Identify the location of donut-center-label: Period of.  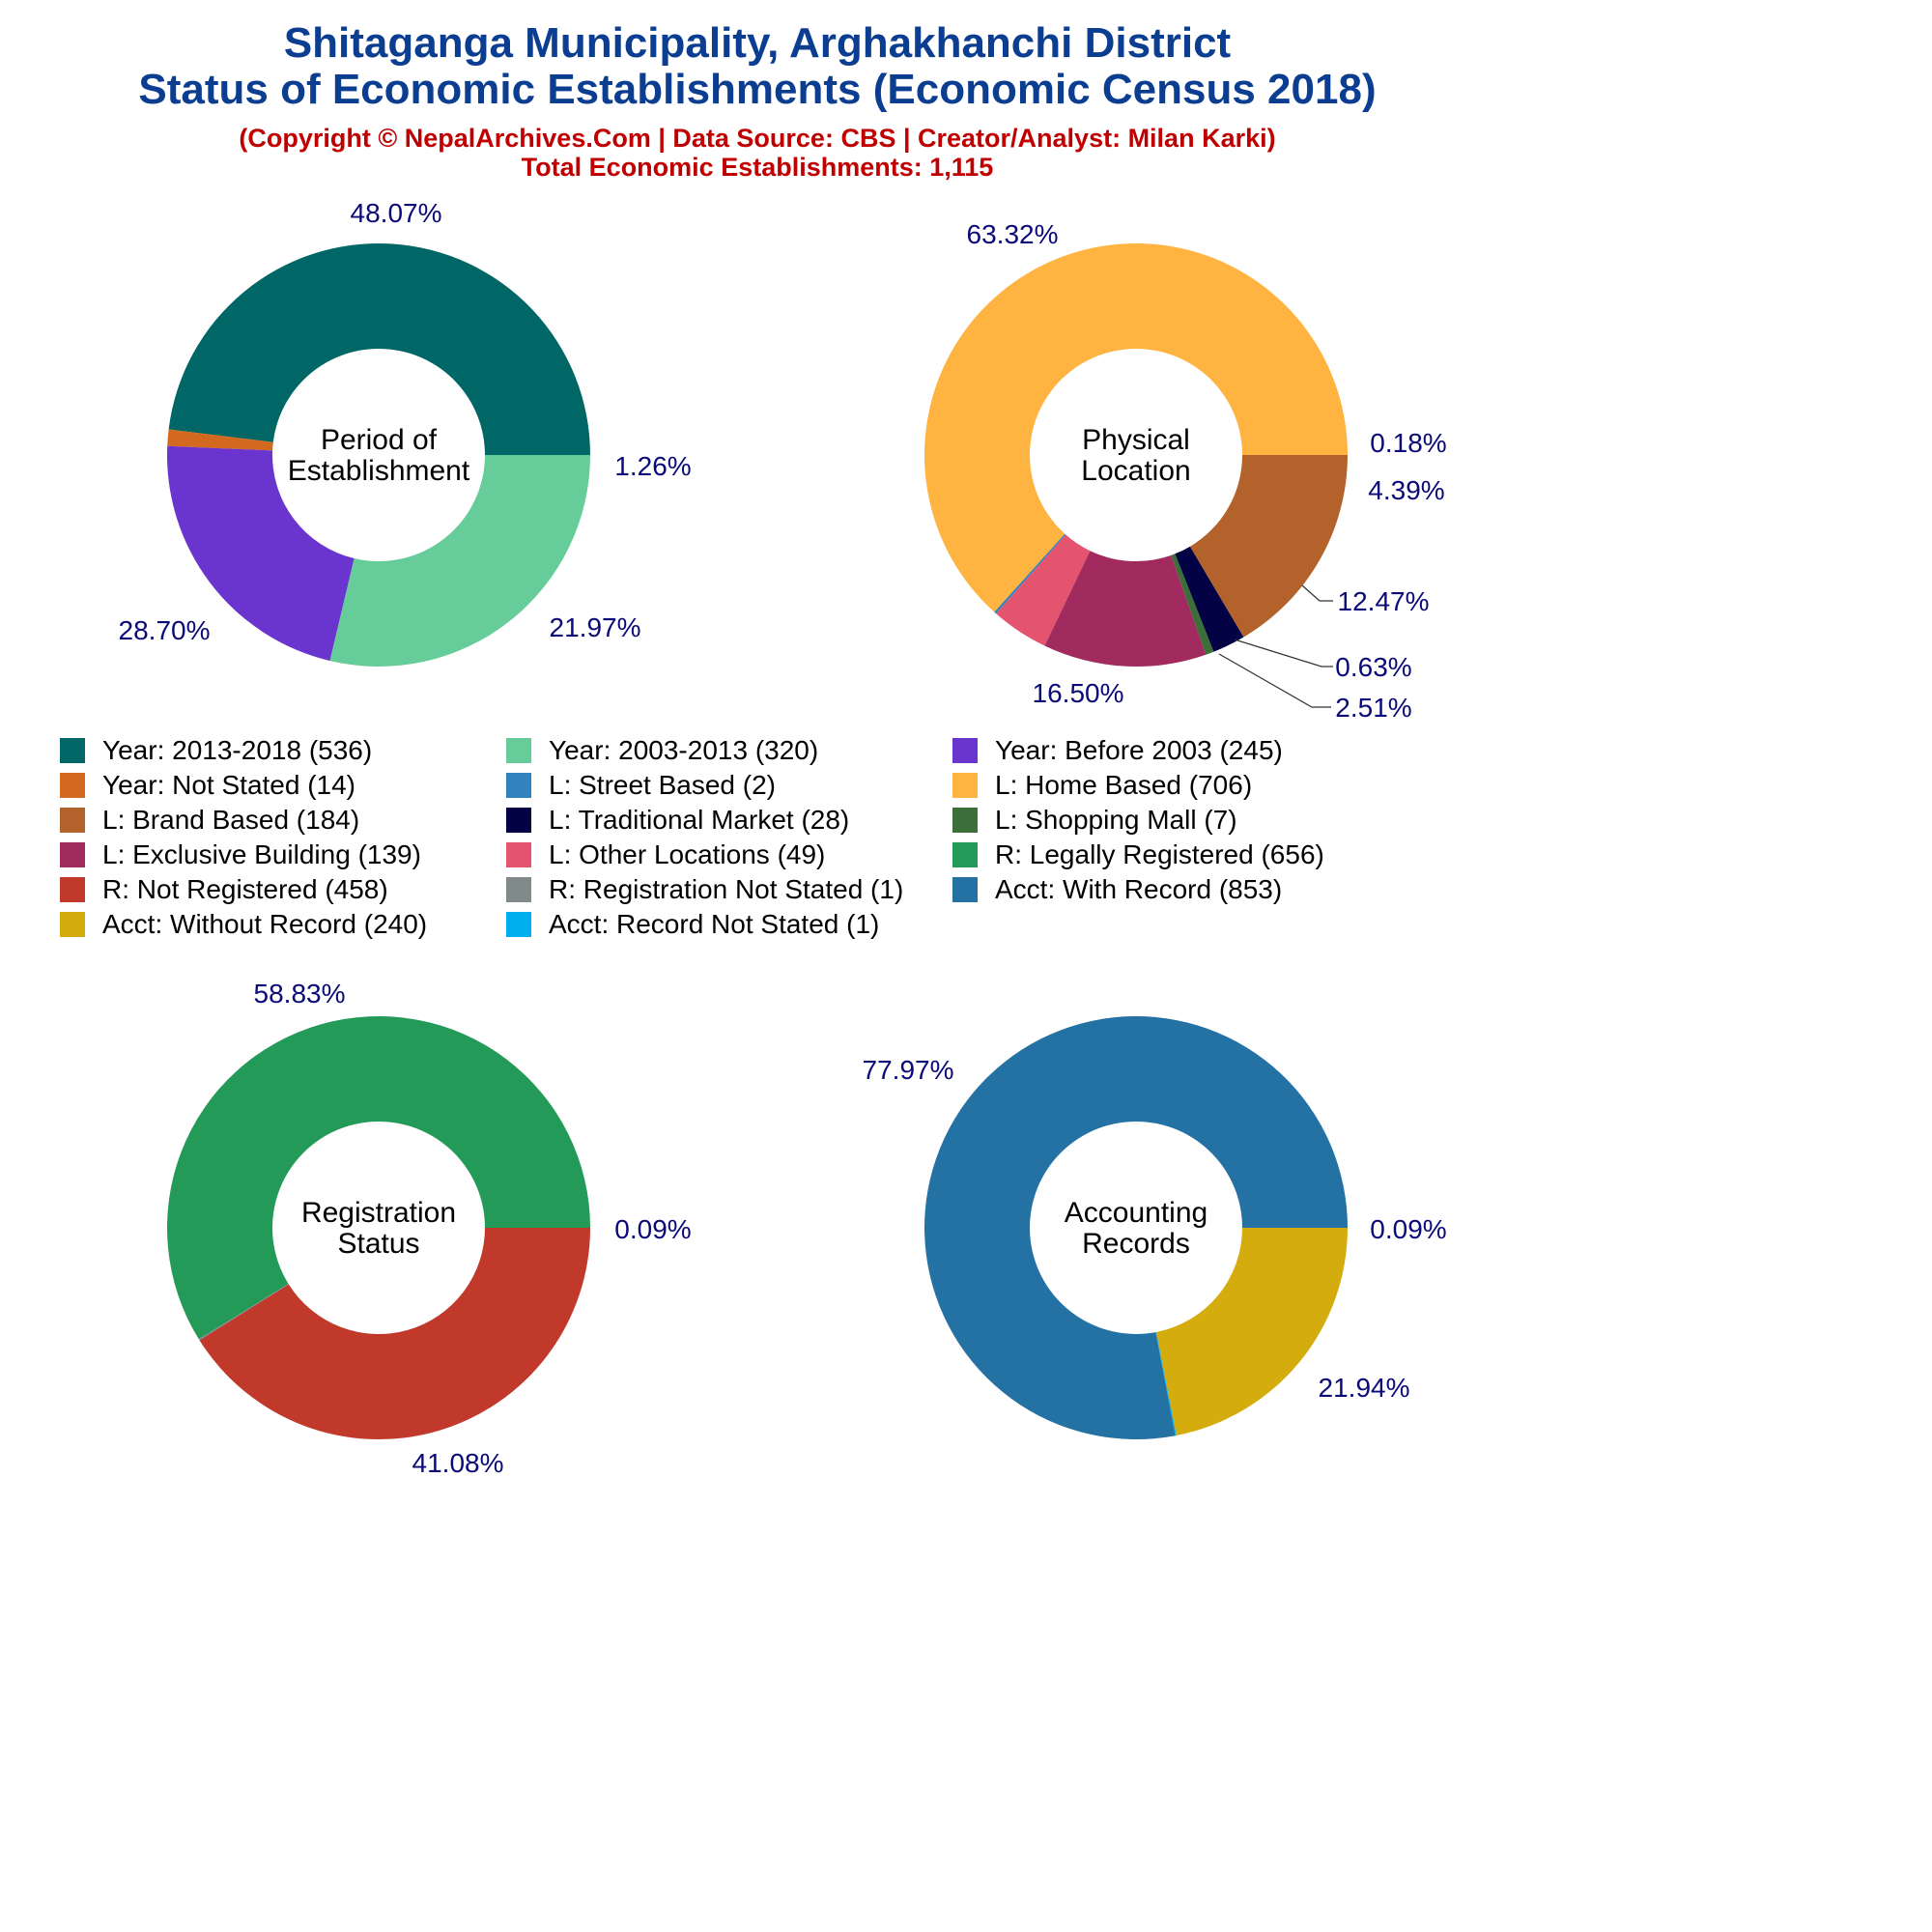
(379, 440).